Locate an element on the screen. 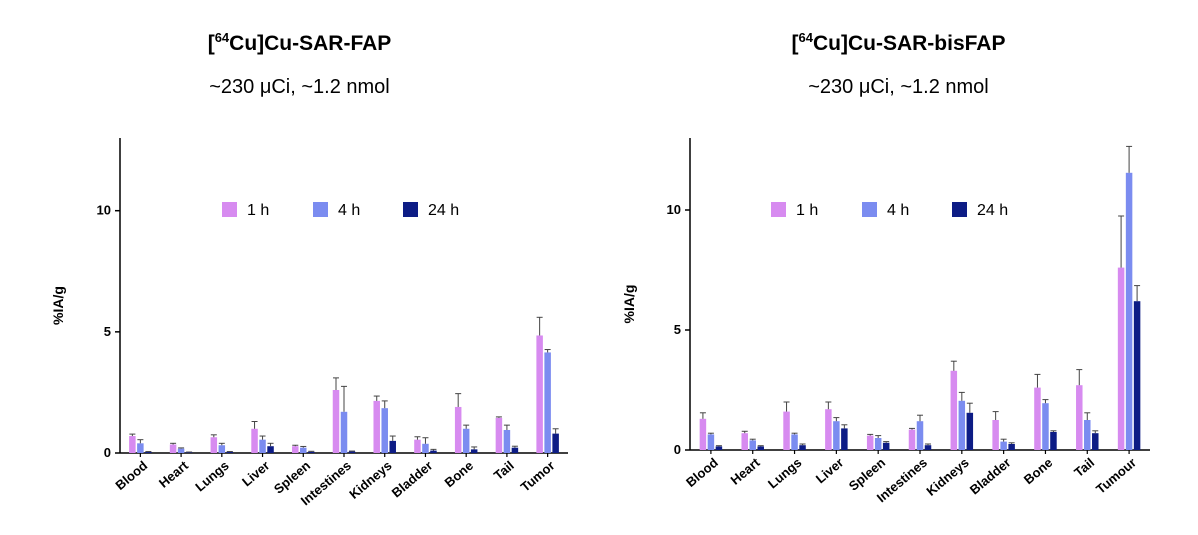 The image size is (1198, 535). x-tick-label: Tumor is located at coordinates (538, 476).